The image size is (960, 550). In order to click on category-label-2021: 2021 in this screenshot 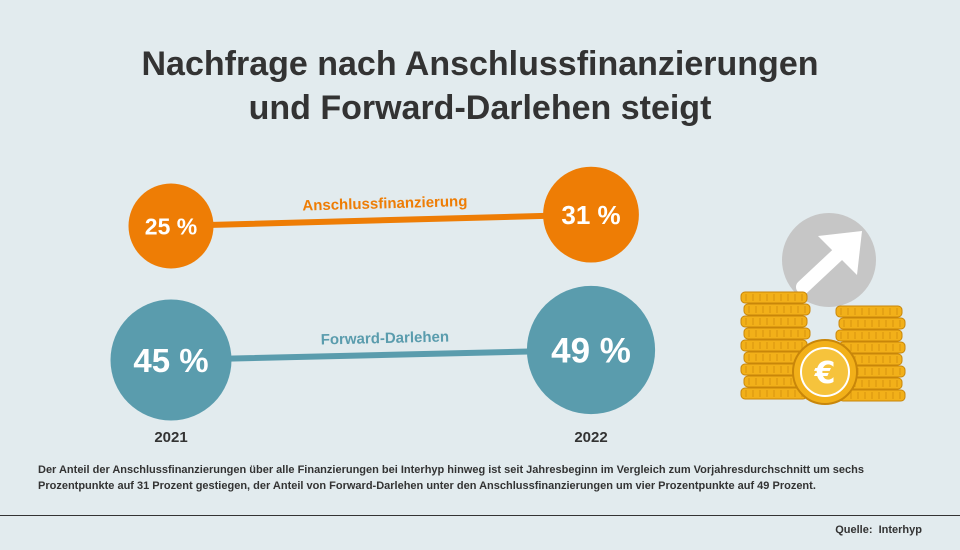, I will do `click(170, 437)`.